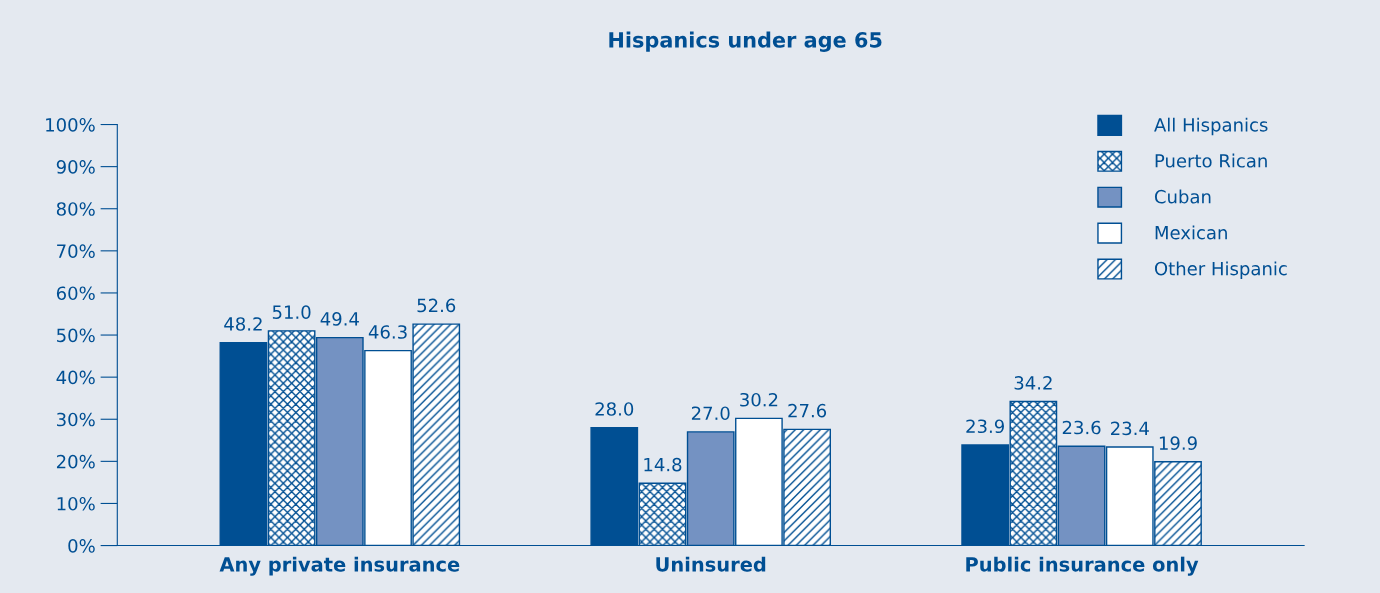  I want to click on x-tick-label: Uninsured, so click(711, 564).